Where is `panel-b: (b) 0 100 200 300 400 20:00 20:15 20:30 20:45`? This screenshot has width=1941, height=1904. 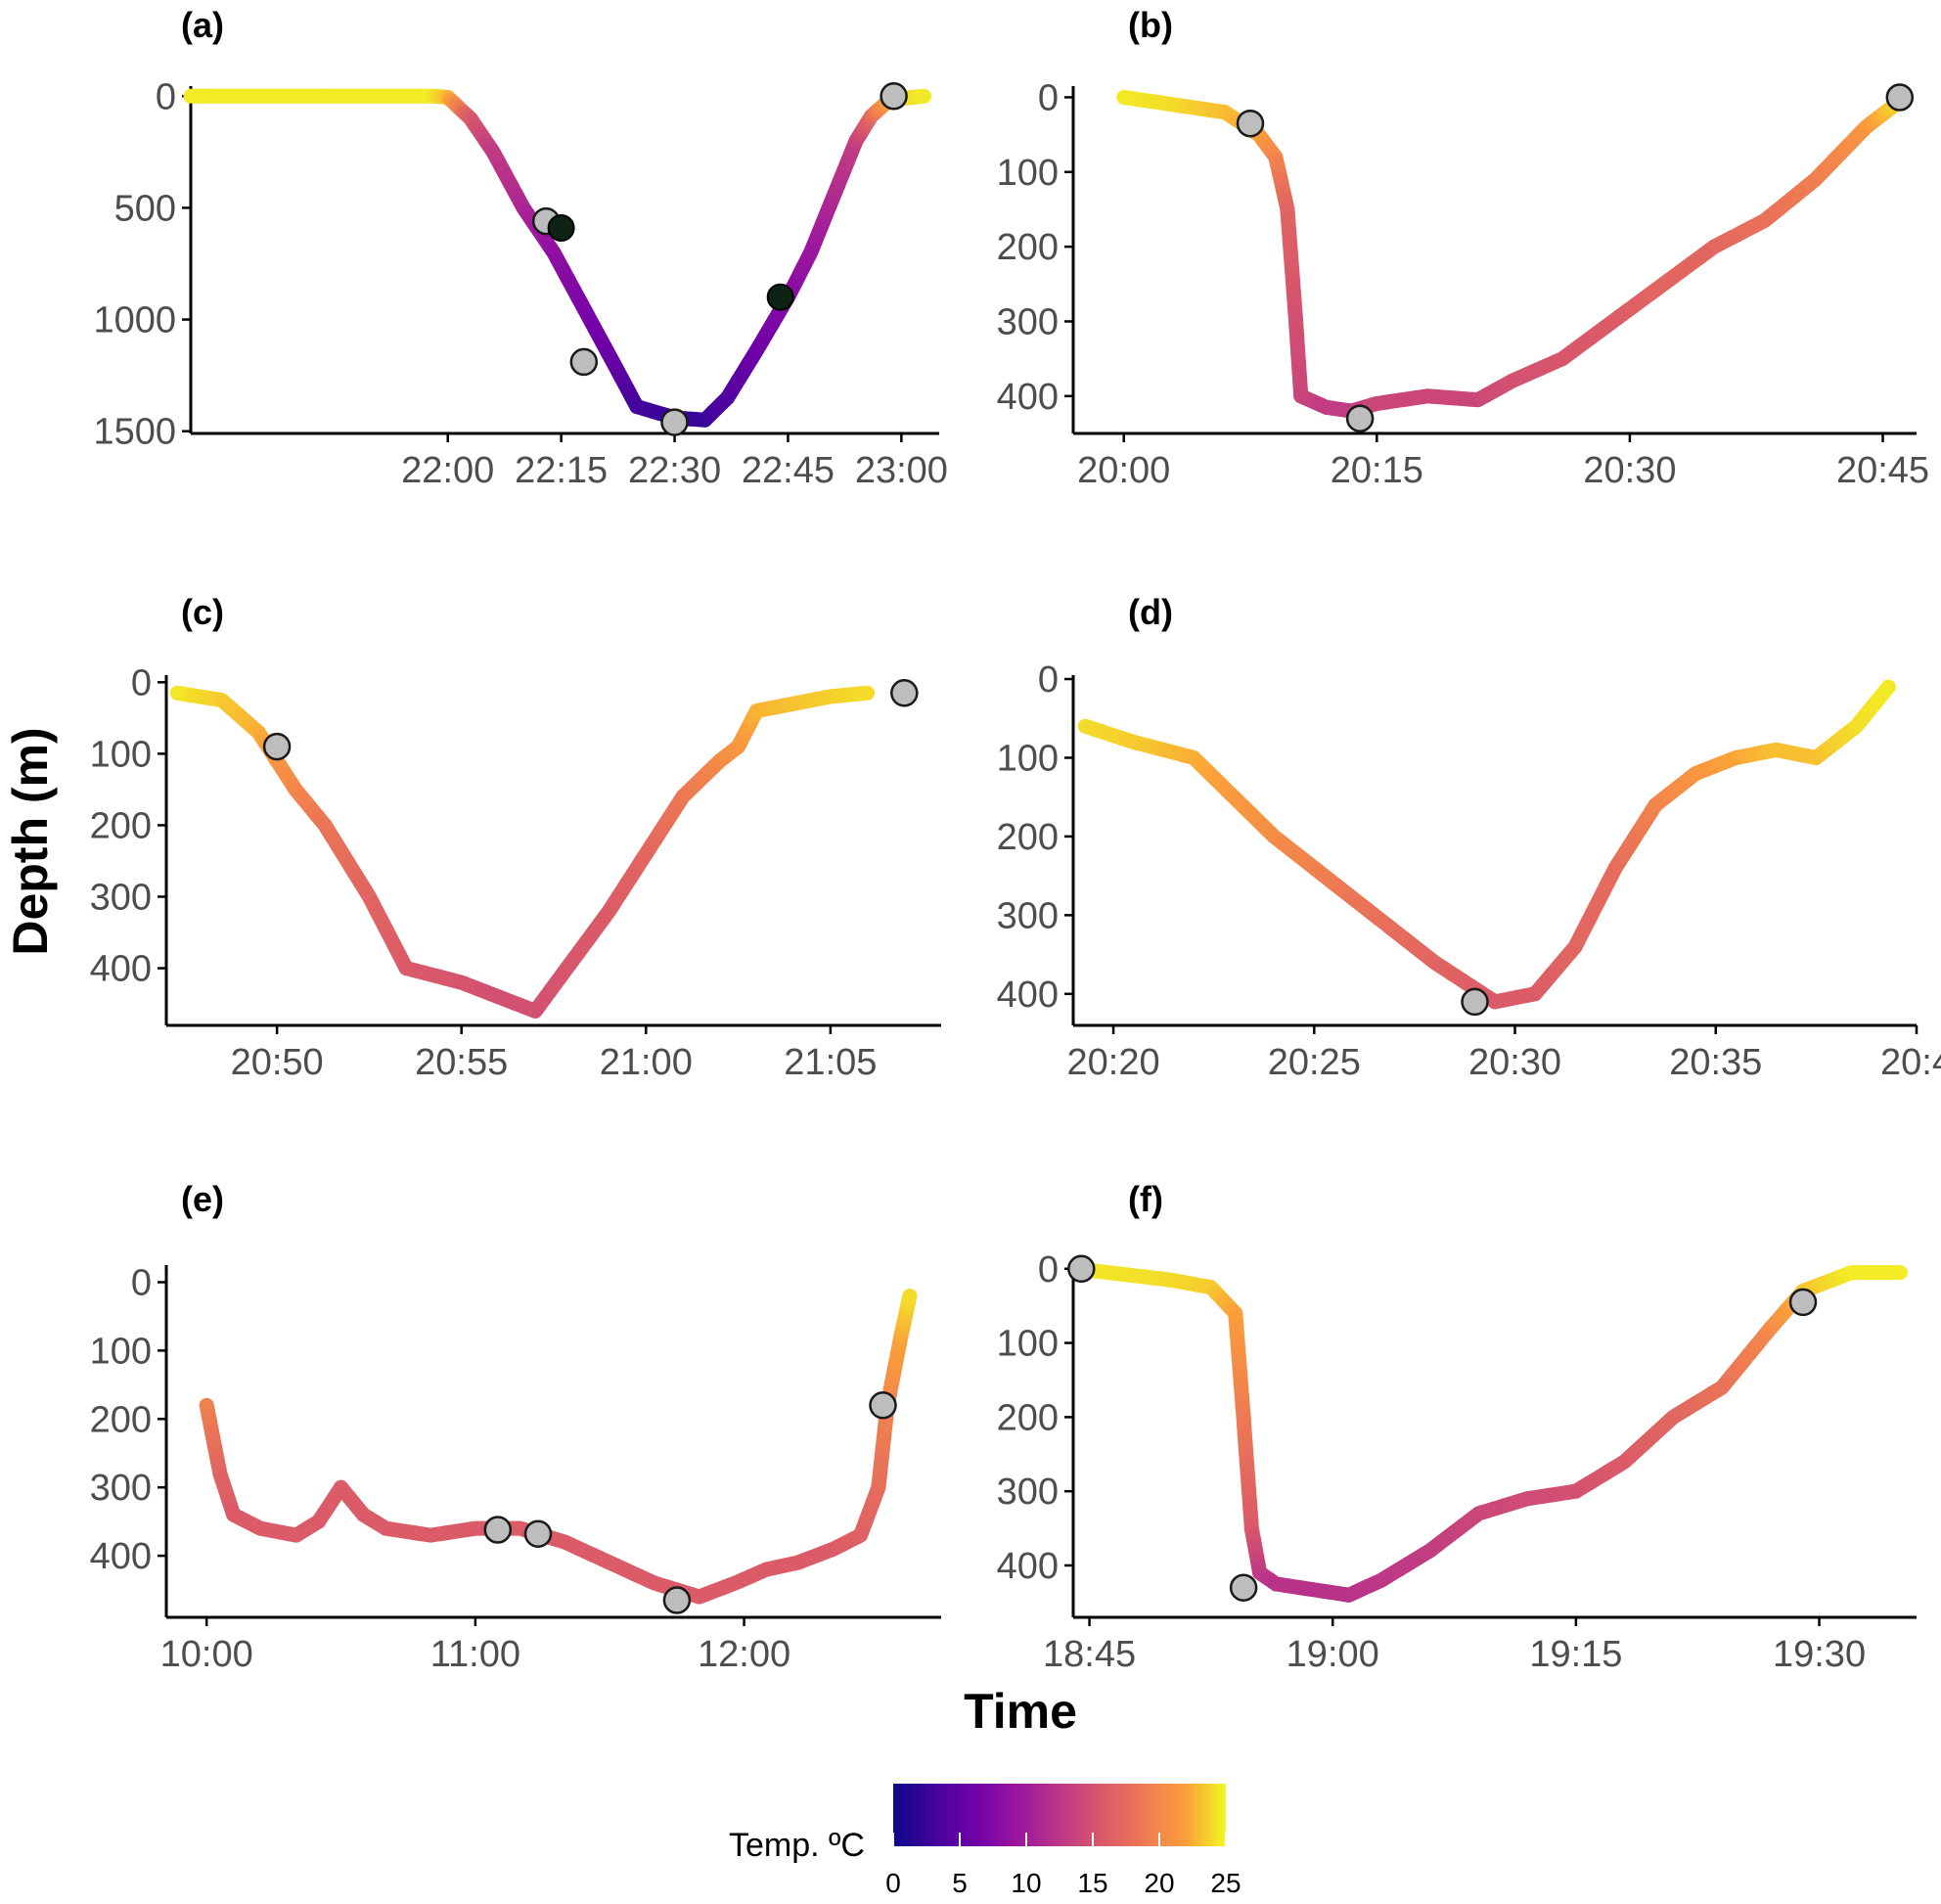
panel-b: (b) 0 100 200 300 400 20:00 20:15 20:30 20:45 is located at coordinates (1463, 248).